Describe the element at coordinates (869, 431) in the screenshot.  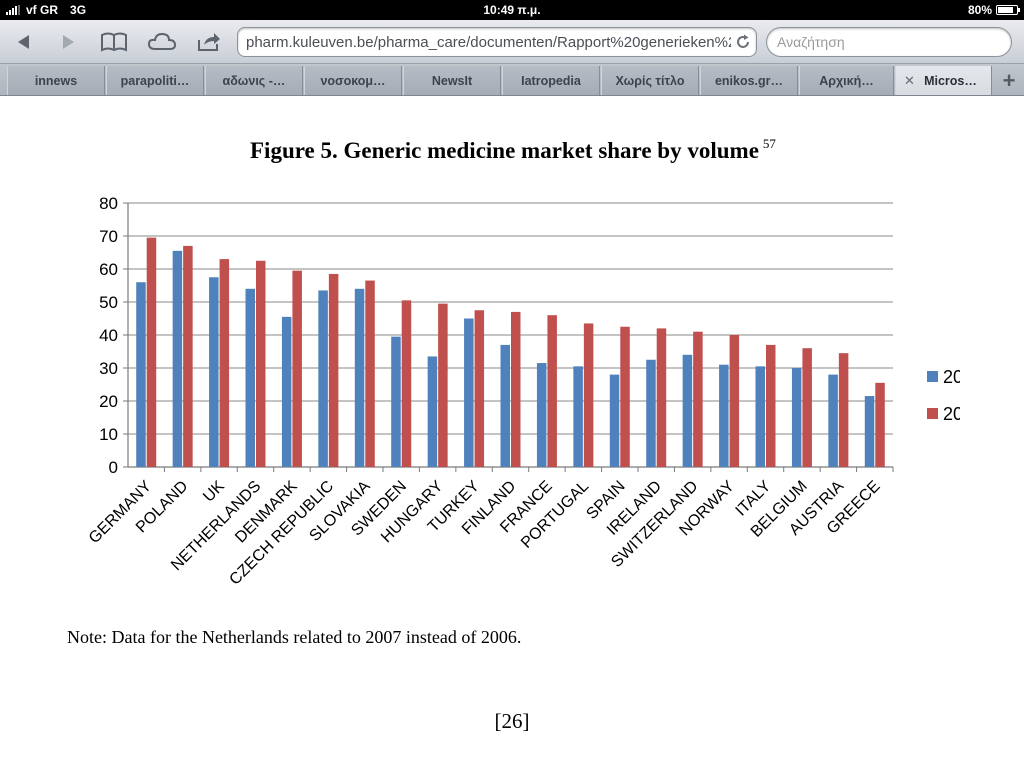
I see `bar-2006-greece` at that location.